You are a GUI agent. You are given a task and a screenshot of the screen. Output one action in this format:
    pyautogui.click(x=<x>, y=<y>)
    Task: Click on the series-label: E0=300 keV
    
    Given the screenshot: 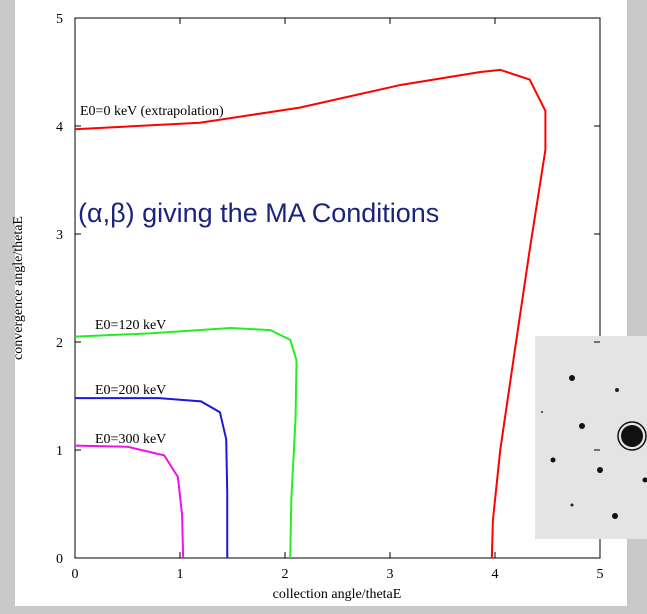 What is the action you would take?
    pyautogui.click(x=130, y=439)
    